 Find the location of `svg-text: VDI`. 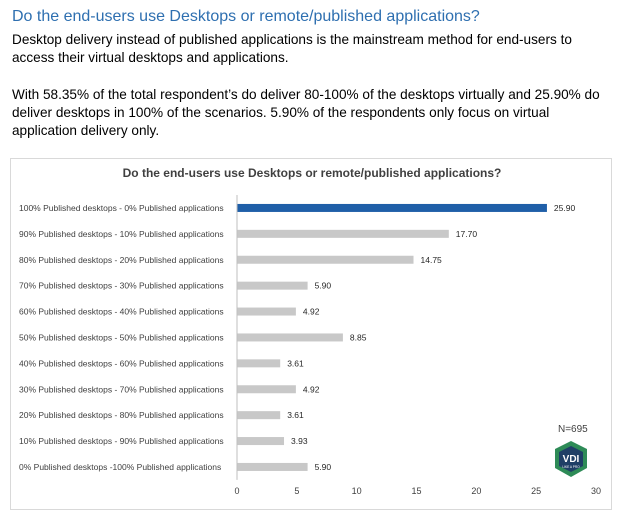

svg-text: VDI is located at coordinates (571, 459).